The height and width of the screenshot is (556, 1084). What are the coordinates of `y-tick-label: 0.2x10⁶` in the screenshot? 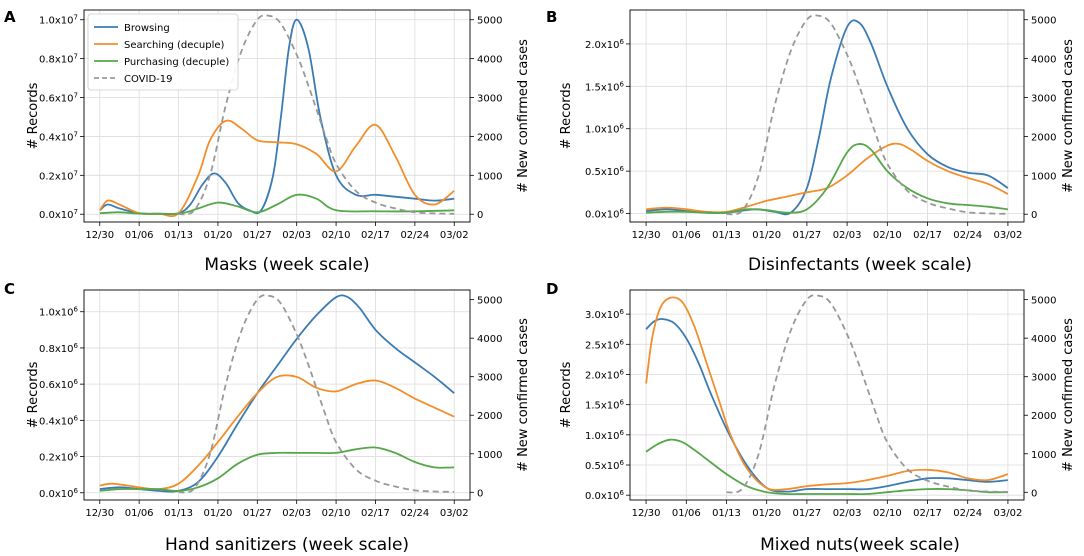 It's located at (59, 457).